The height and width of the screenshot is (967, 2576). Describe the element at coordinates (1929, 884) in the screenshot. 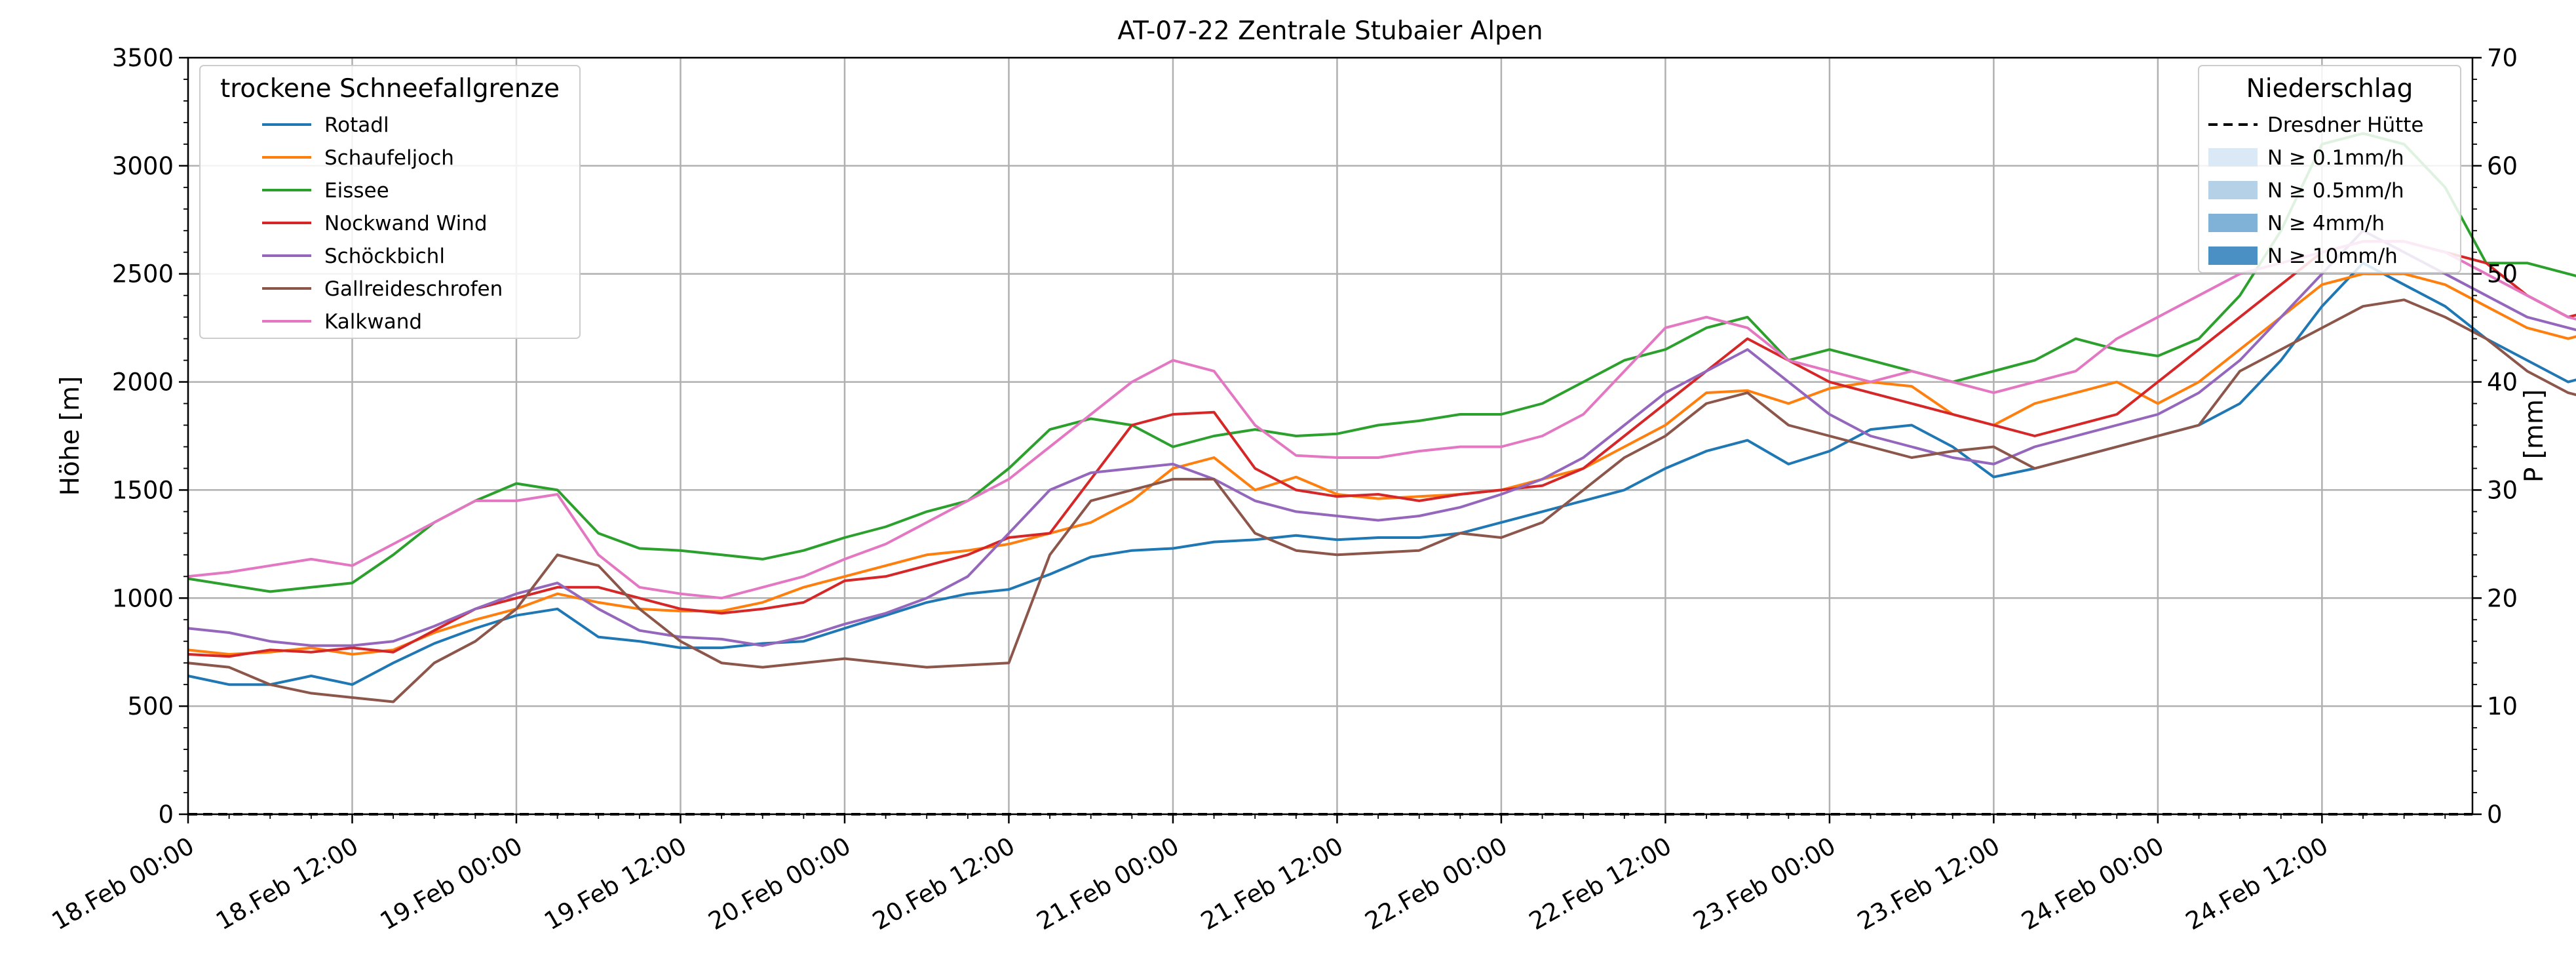

I see `x-tick-label: 23.Feb 12:00` at that location.